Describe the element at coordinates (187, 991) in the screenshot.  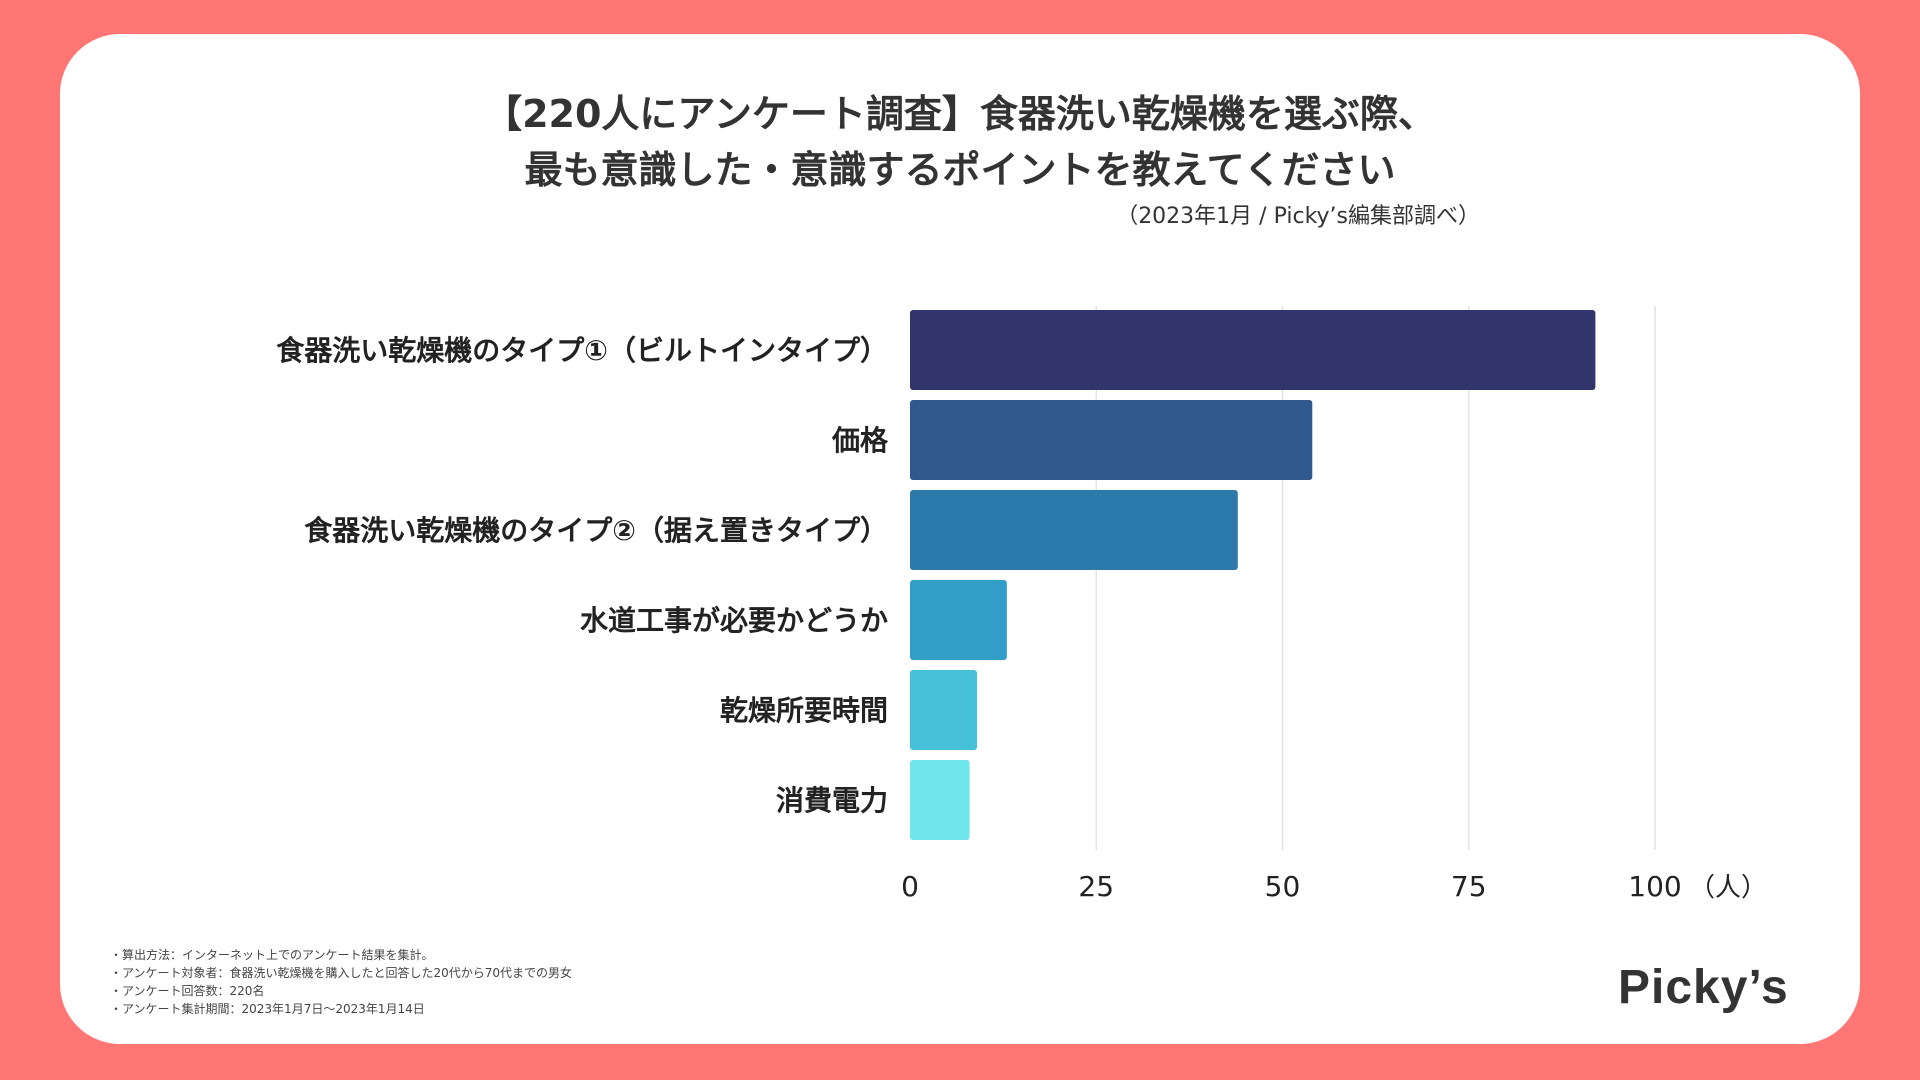
I see `note-line: ・アンケート回答数：220名` at that location.